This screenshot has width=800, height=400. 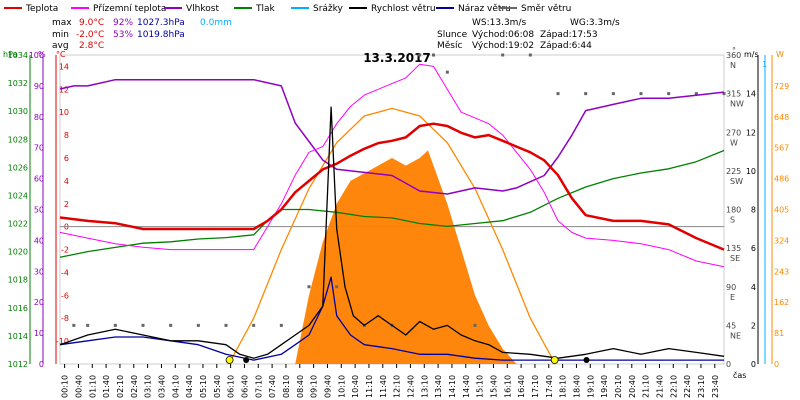 What do you see at coordinates (161, 23) in the screenshot?
I see `stats-max-press: 1027.3hPa` at bounding box center [161, 23].